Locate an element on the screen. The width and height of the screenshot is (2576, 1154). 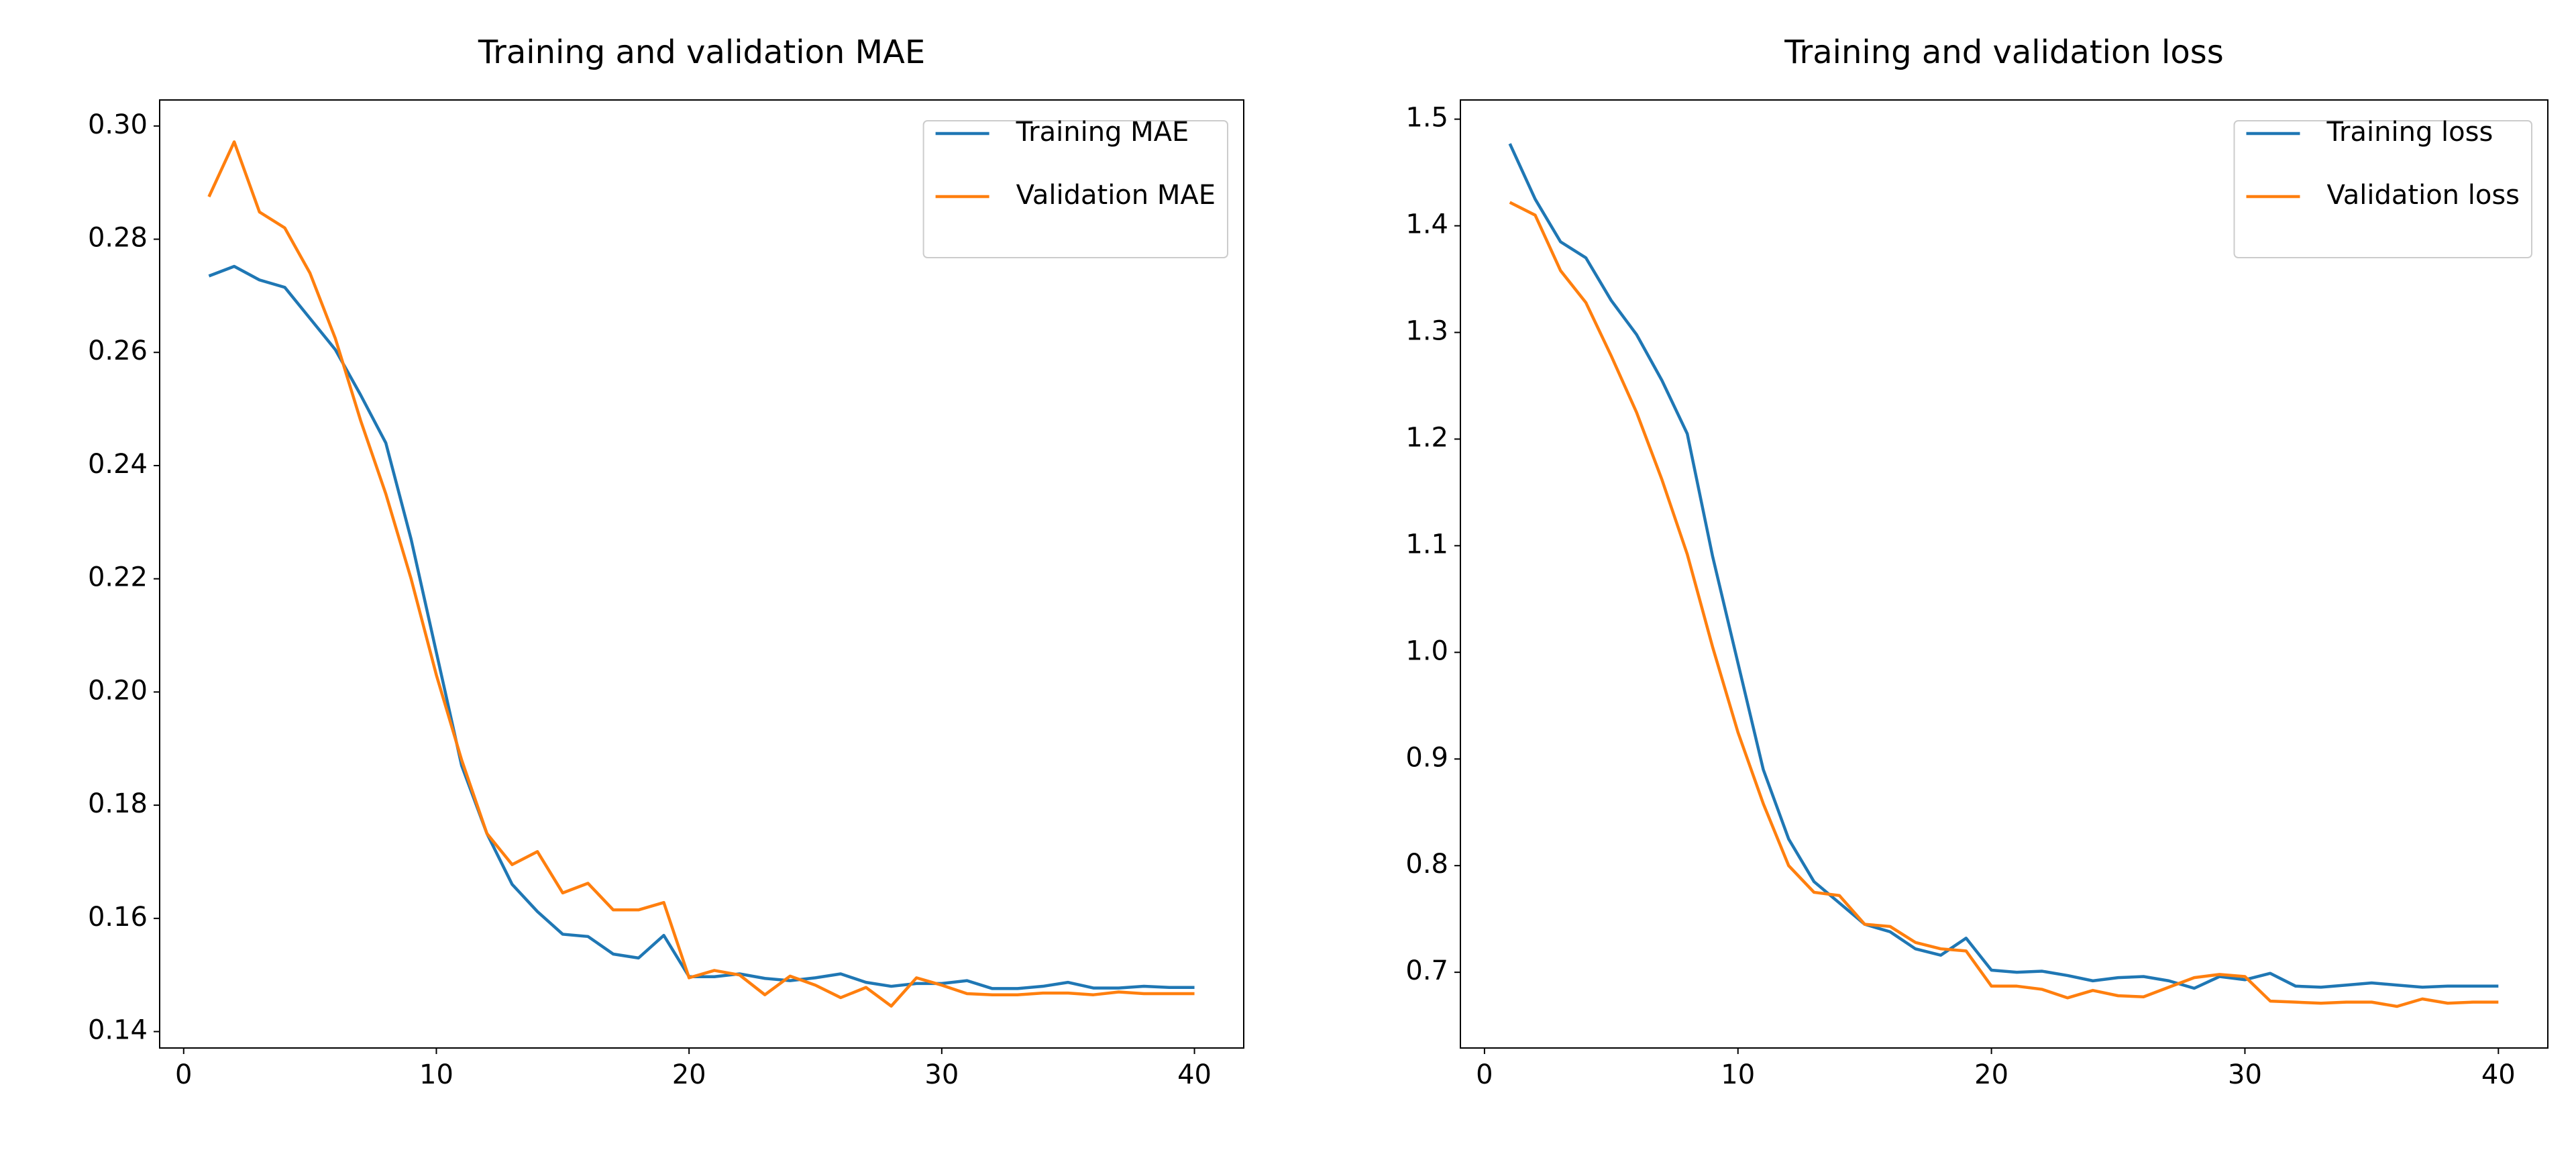
legend-label: Training loss is located at coordinates (2409, 132).